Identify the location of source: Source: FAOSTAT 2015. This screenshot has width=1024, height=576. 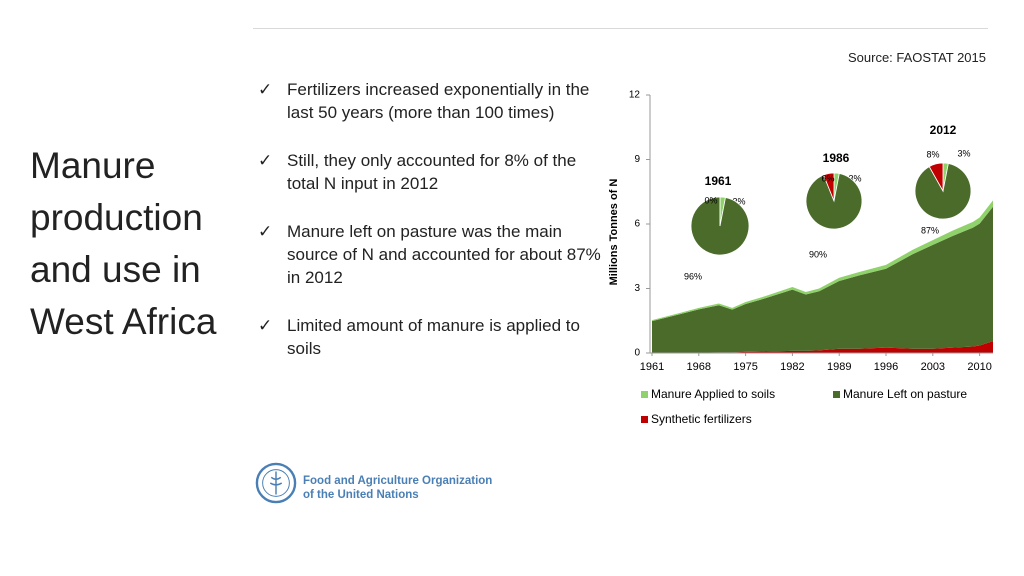
(916, 57).